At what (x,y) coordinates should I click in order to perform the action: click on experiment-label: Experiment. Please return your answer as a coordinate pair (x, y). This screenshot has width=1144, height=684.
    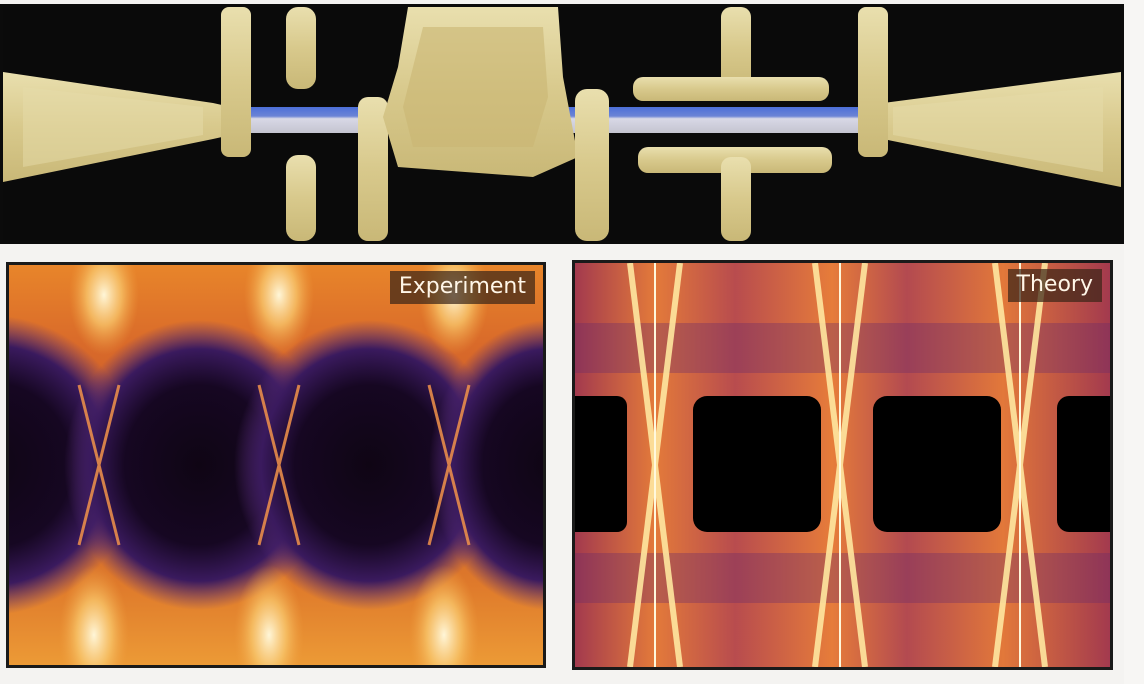
    Looking at the image, I should click on (462, 288).